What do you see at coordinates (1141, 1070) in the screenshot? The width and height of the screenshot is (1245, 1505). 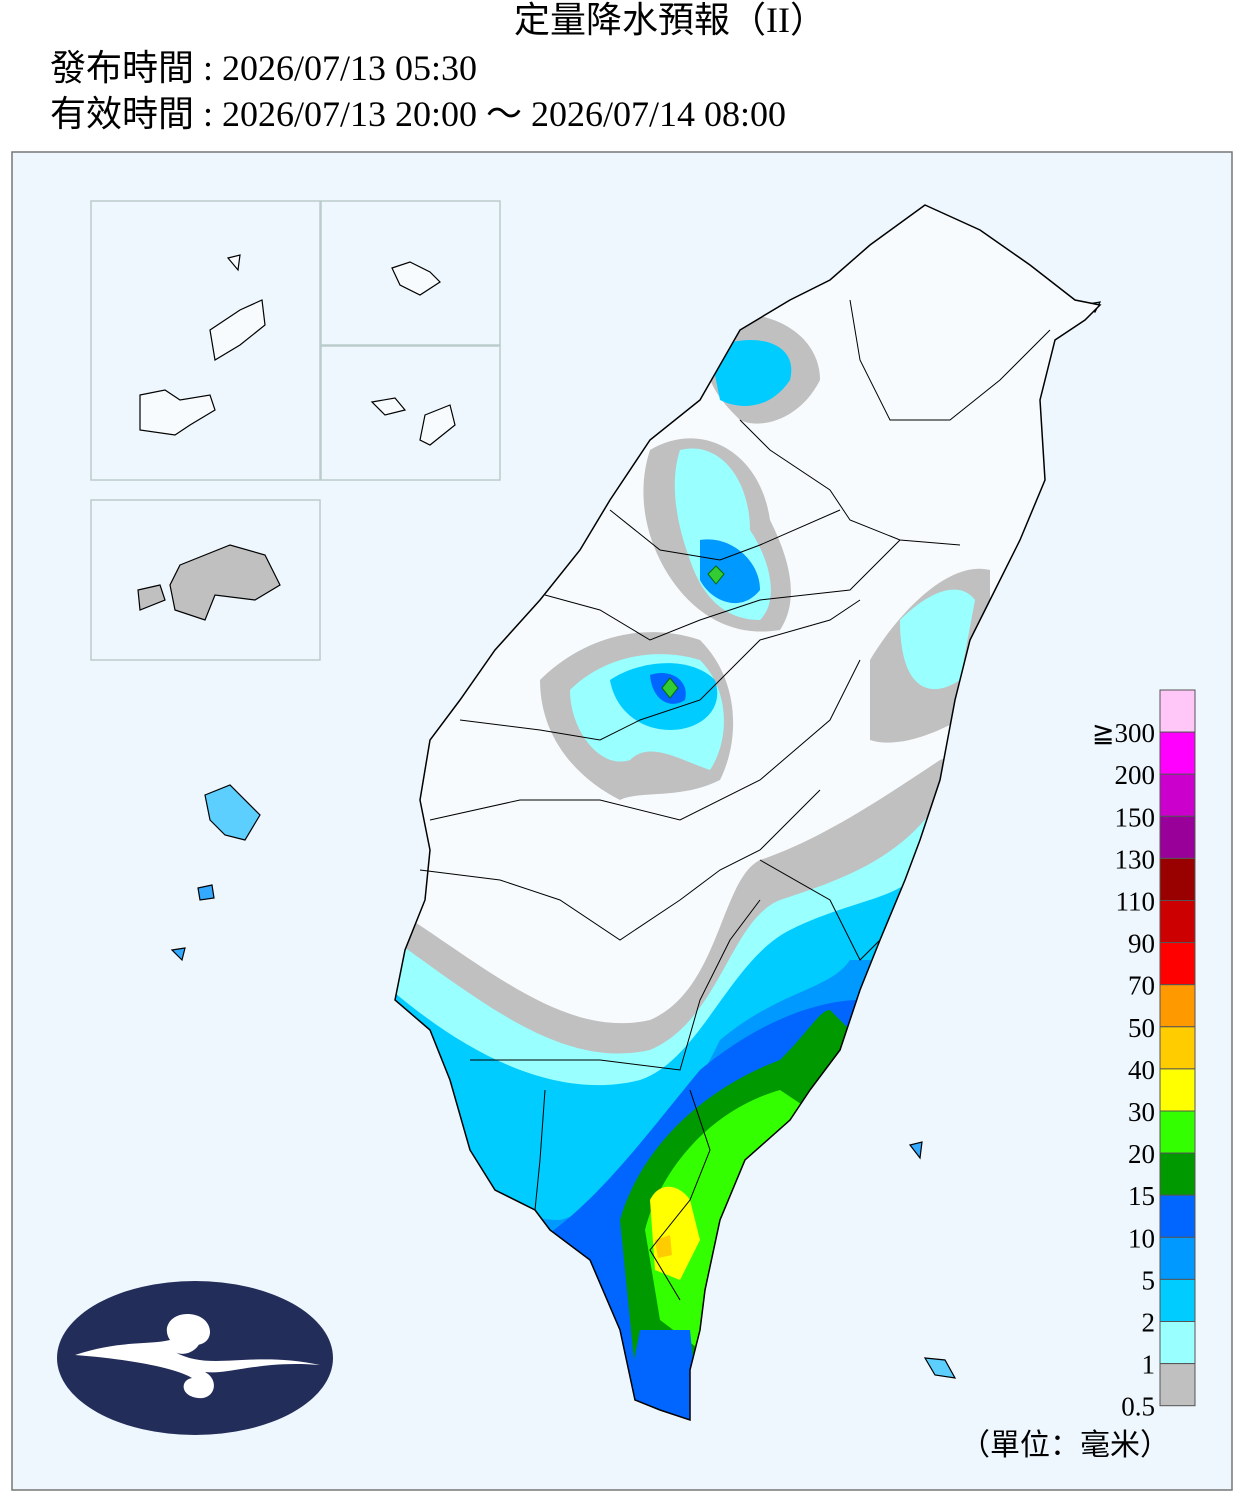 I see `legend-label: 40` at bounding box center [1141, 1070].